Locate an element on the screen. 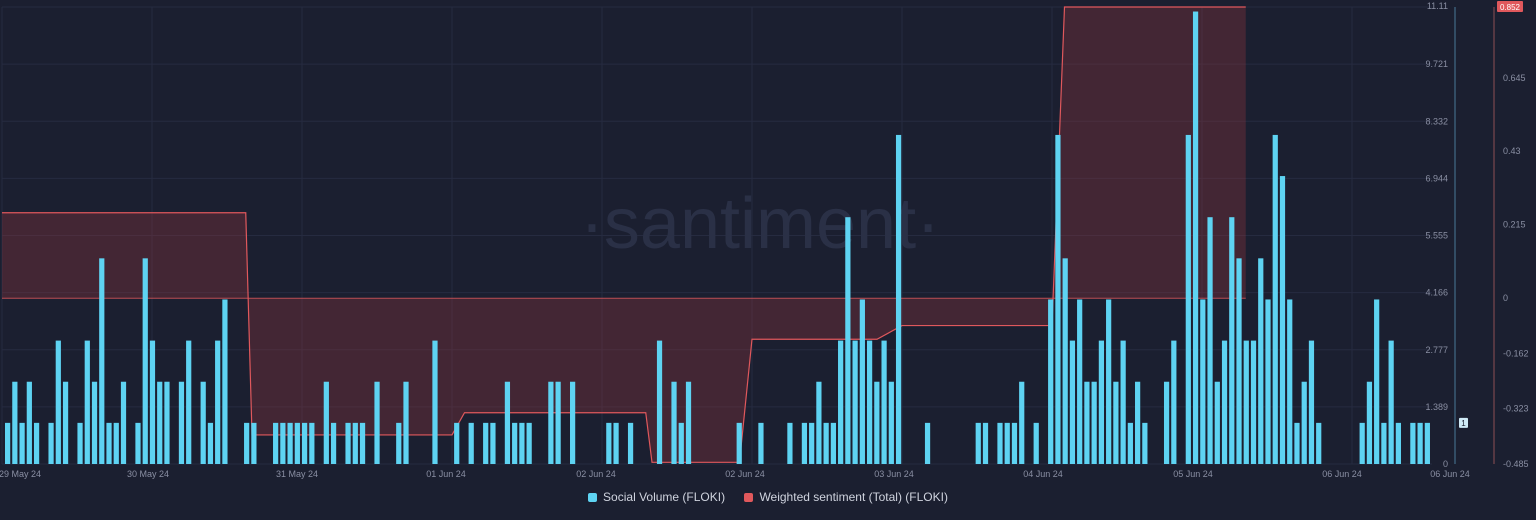  y-right-tick-label: 0.215 is located at coordinates (1514, 225).